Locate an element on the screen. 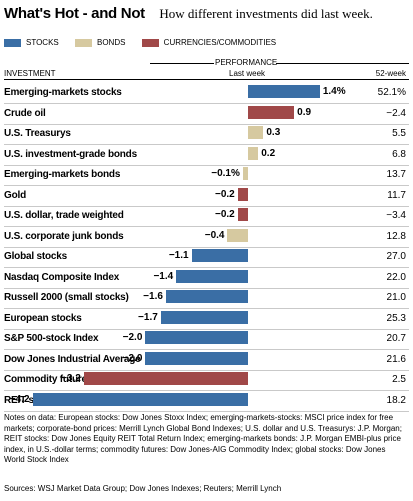 The height and width of the screenshot is (501, 413). legend-item-stocks: STOCKS is located at coordinates (31, 42).